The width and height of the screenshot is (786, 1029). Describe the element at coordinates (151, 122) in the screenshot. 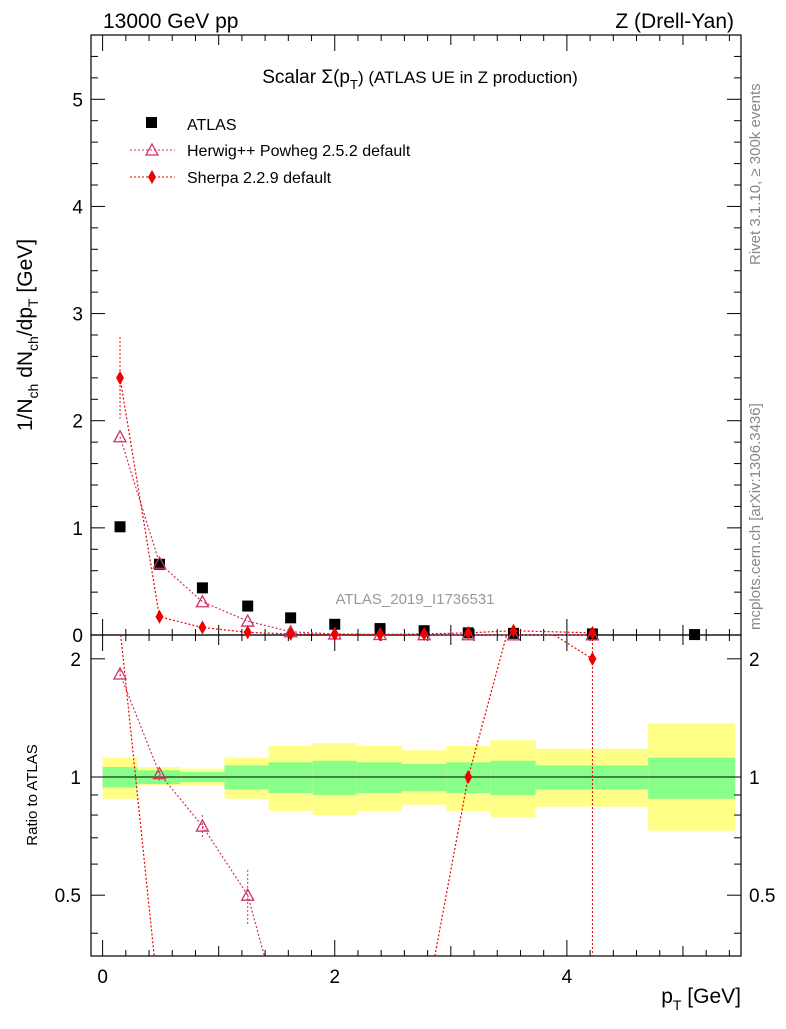

I see `legend-atlas-marker` at that location.